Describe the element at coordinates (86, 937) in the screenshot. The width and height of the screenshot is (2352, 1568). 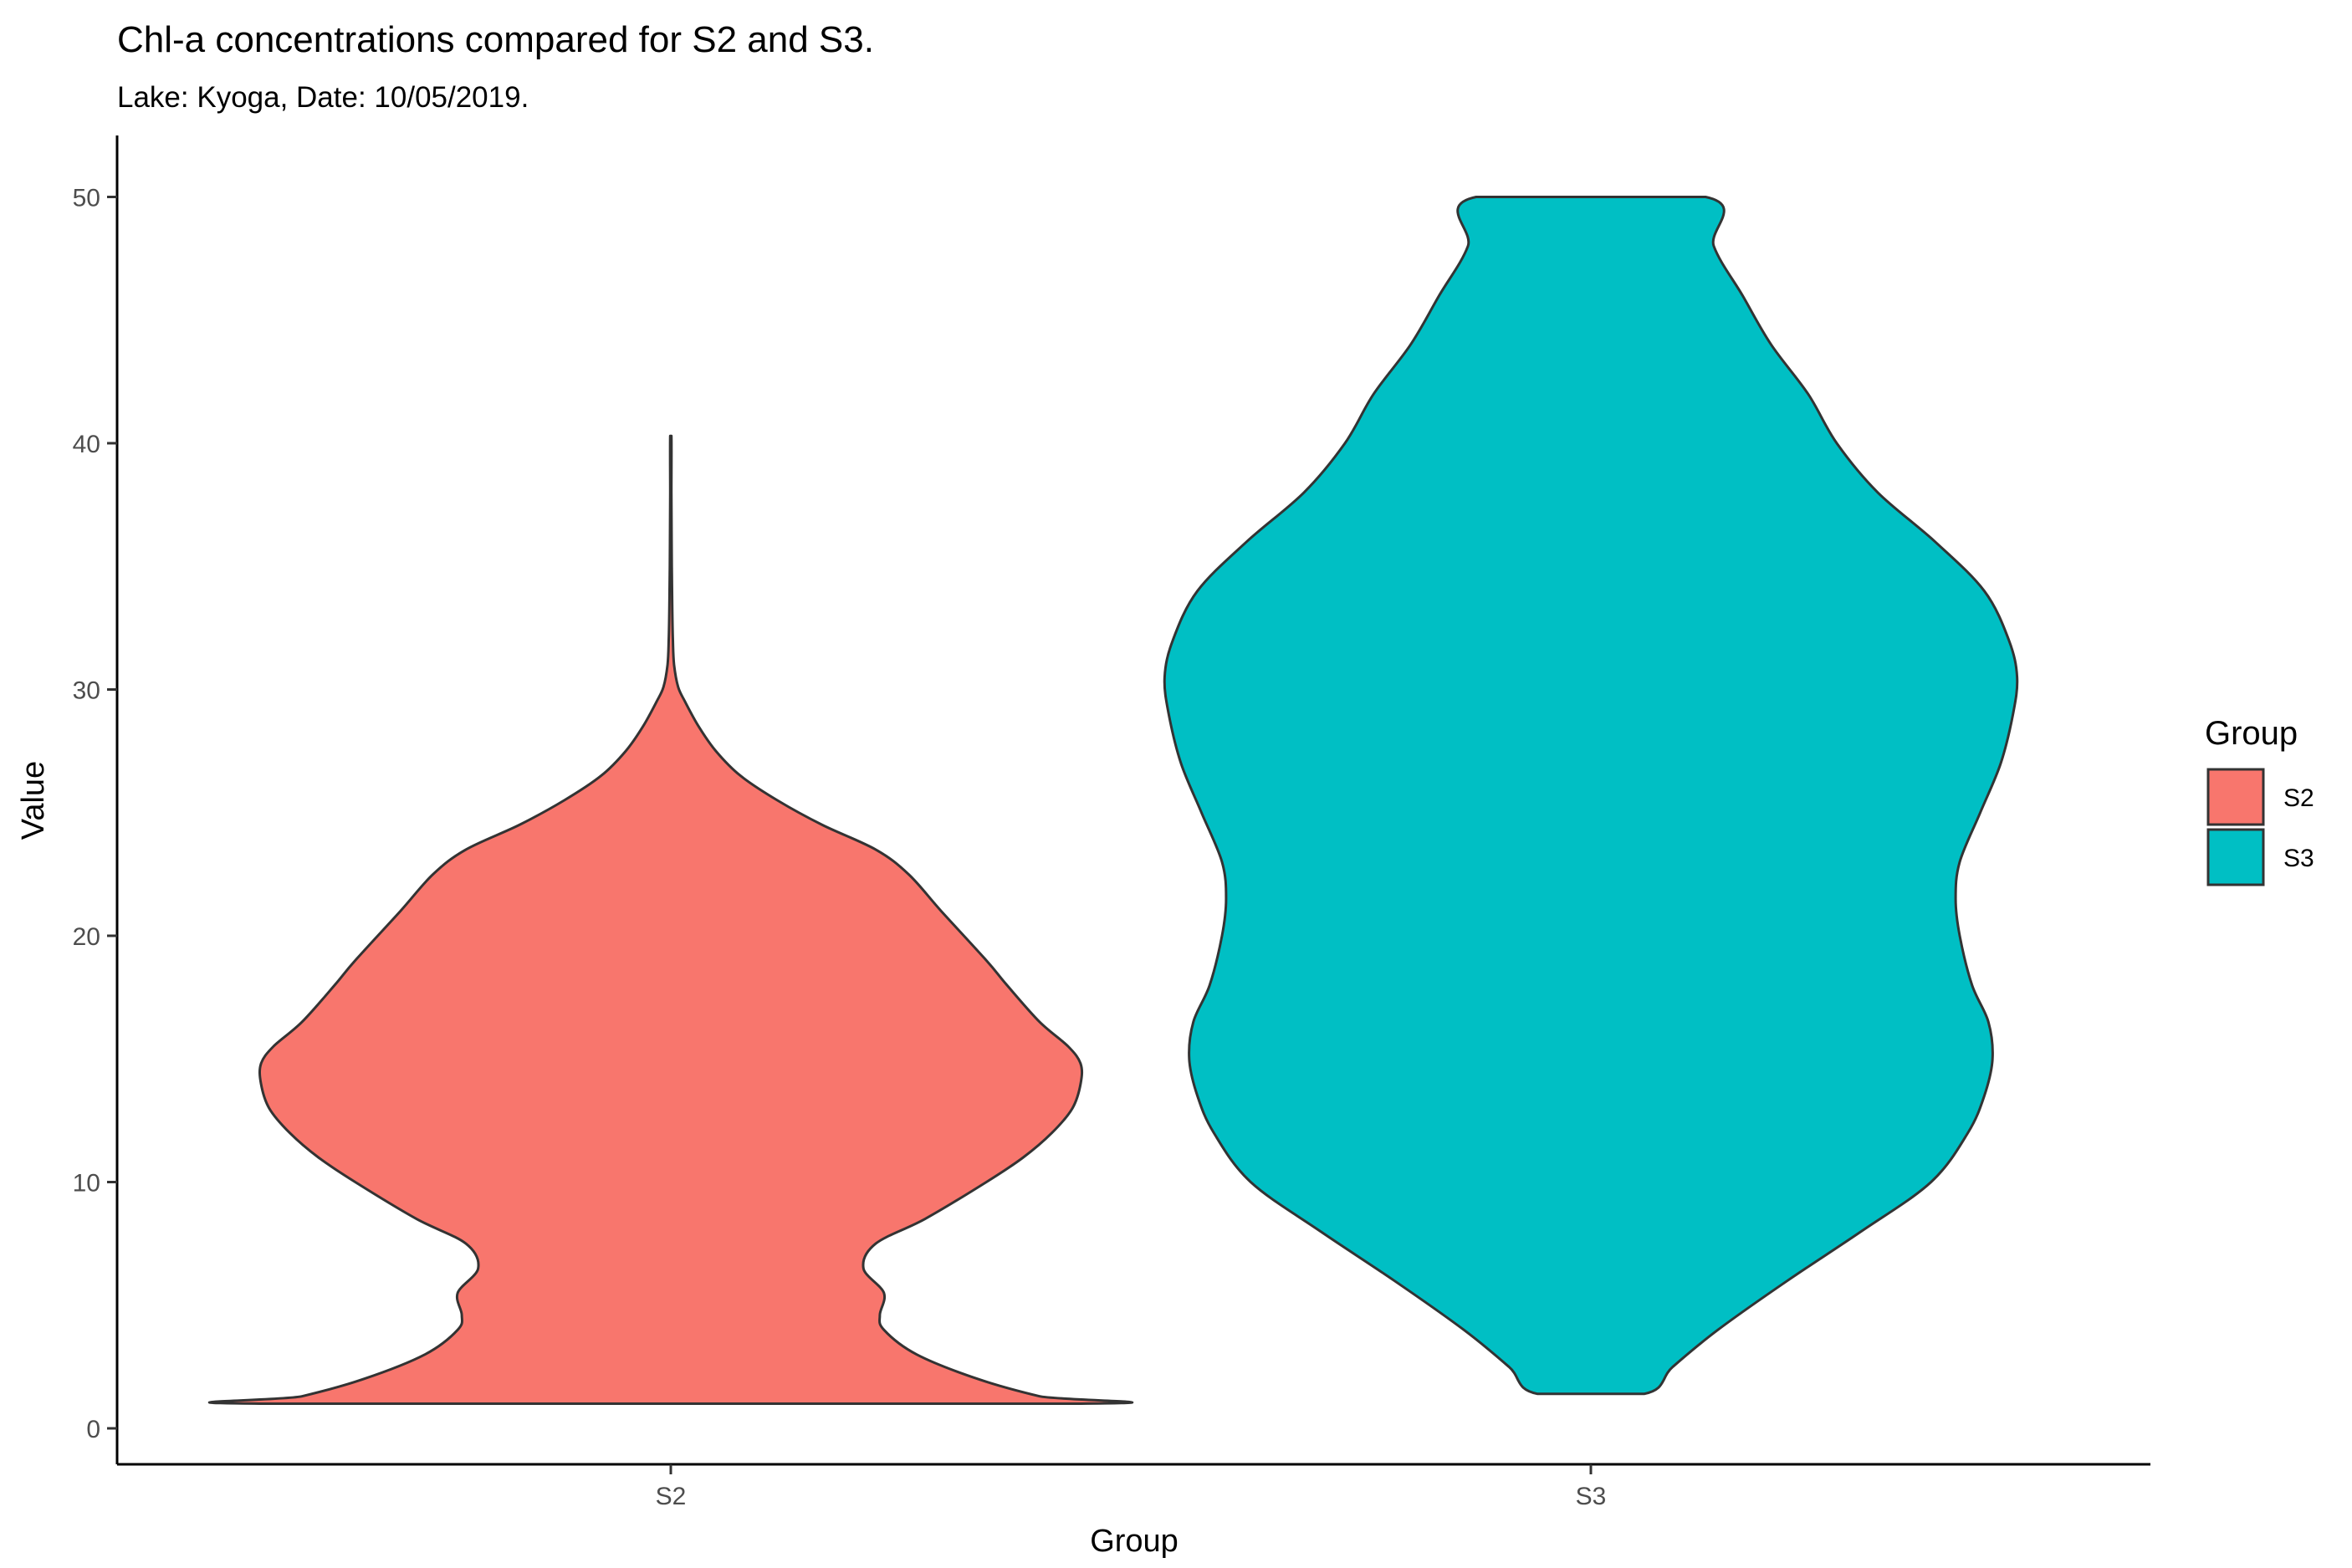
I see `y-tick-label: 20` at that location.